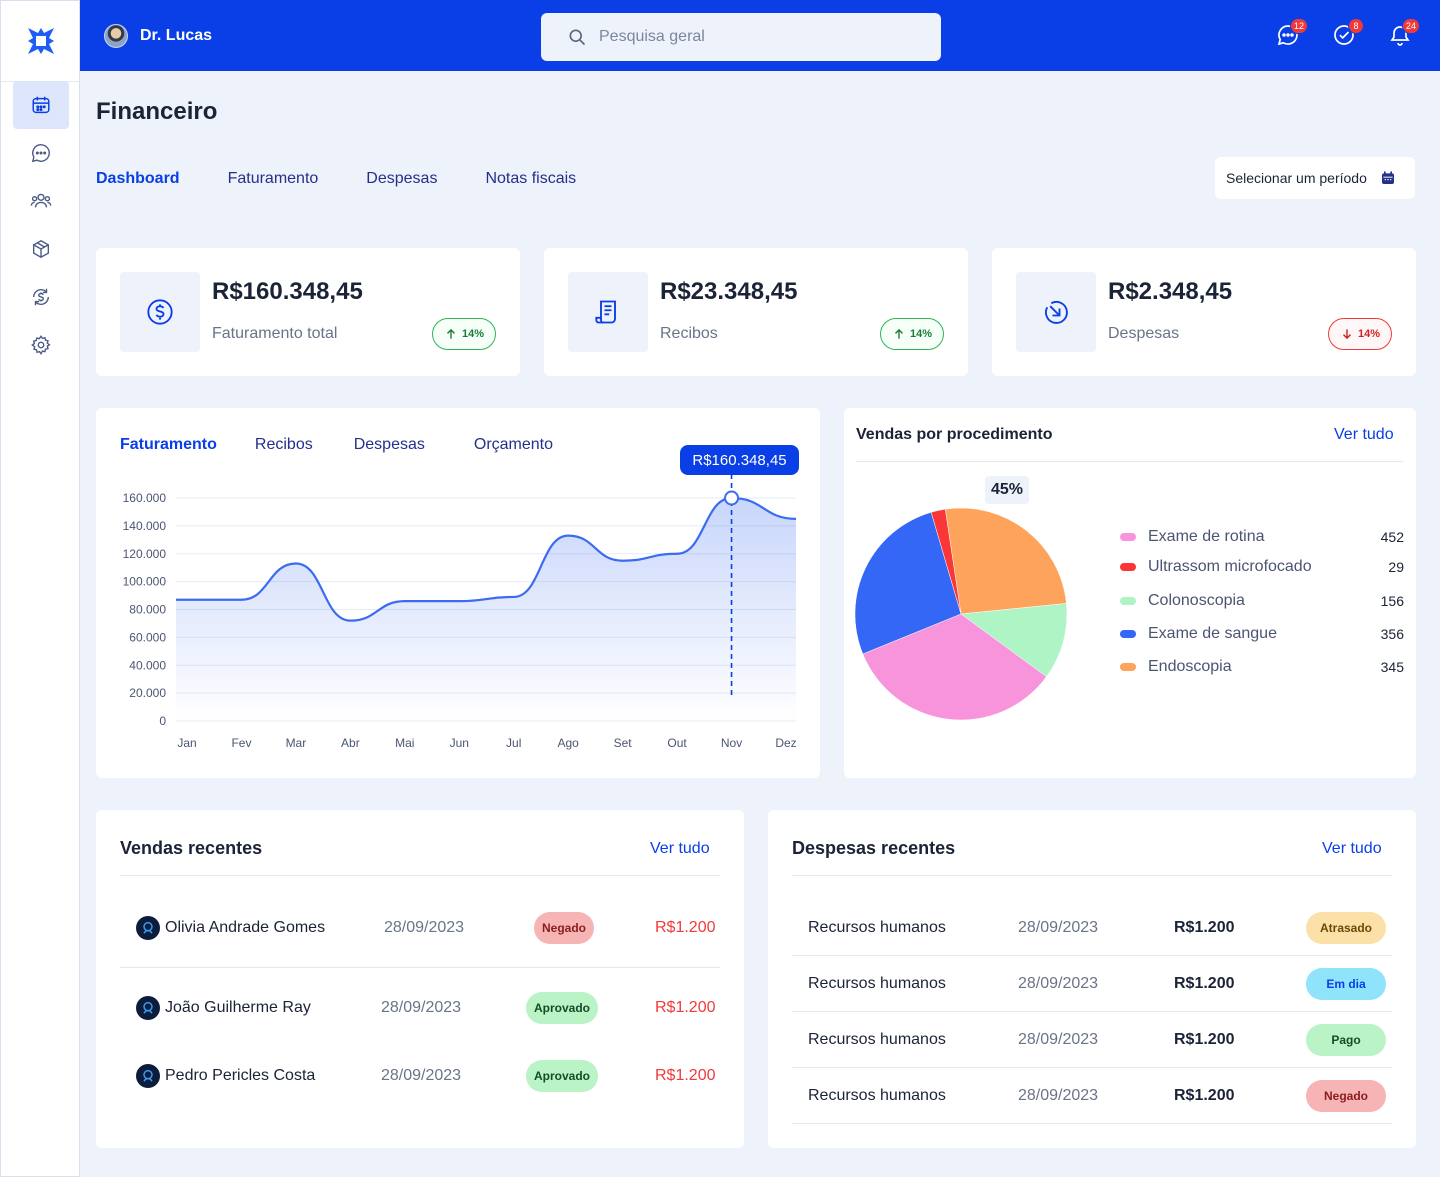 The width and height of the screenshot is (1440, 1177). I want to click on notifications-button: 24, so click(1404, 33).